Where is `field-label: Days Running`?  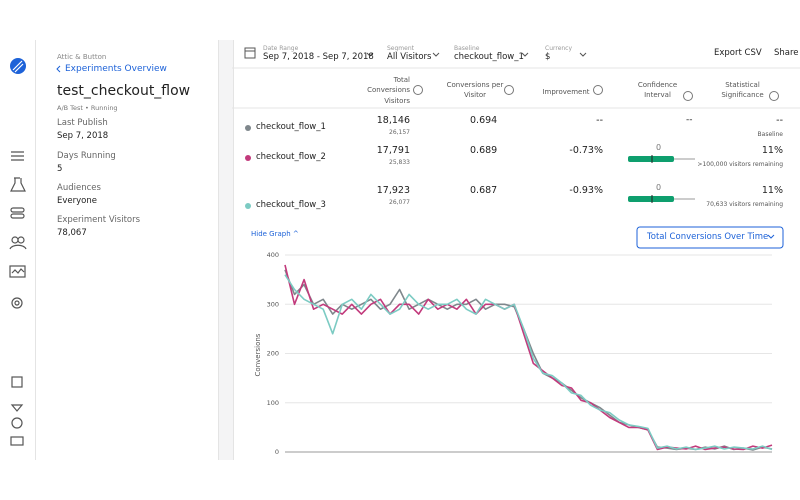
field-label: Days Running is located at coordinates (86, 156).